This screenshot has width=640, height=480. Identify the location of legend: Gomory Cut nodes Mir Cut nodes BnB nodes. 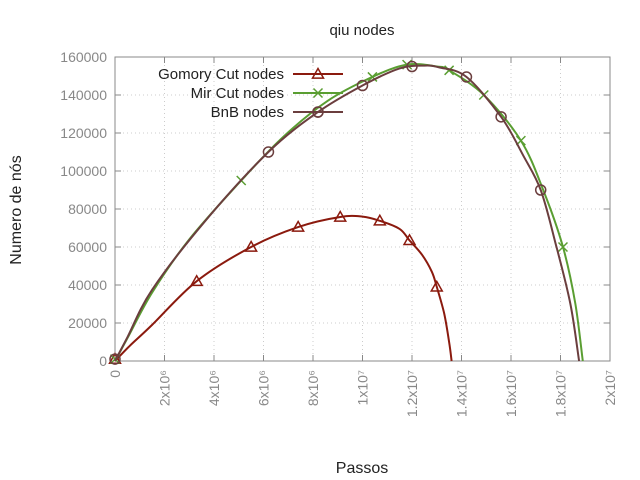
(250, 93).